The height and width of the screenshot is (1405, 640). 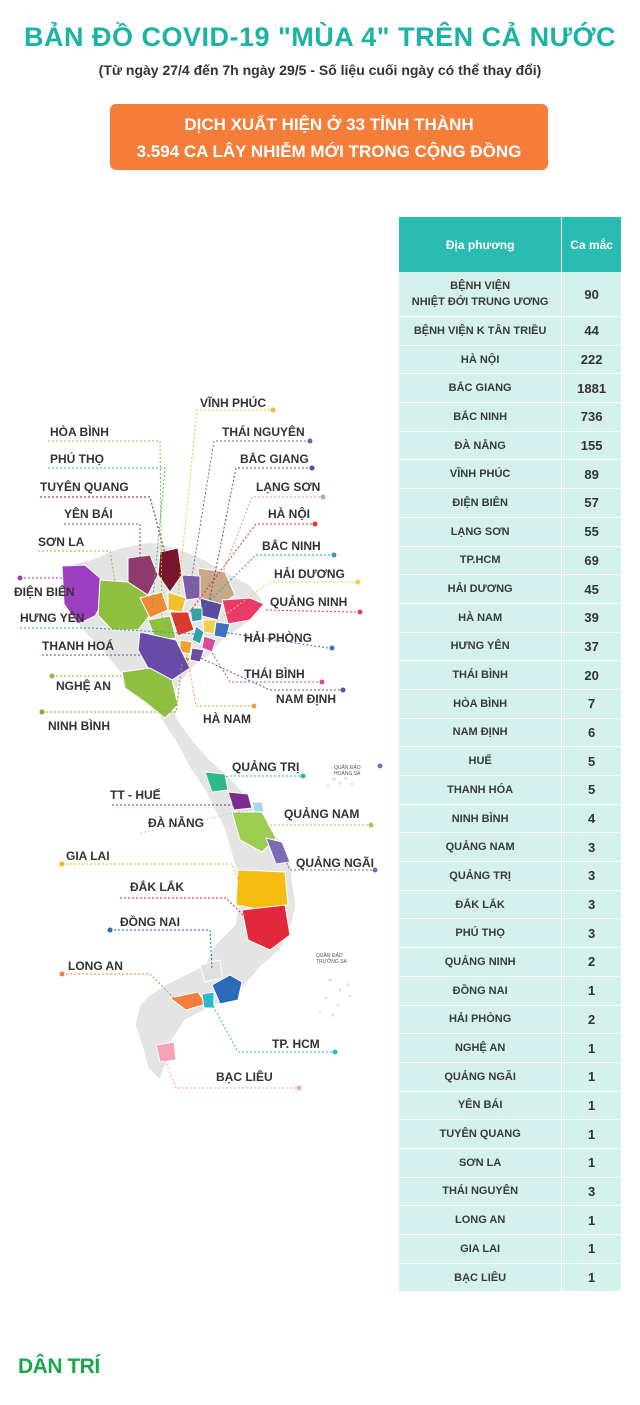 What do you see at coordinates (481, 1019) in the screenshot?
I see `row-place: HẢI PHÒNG` at bounding box center [481, 1019].